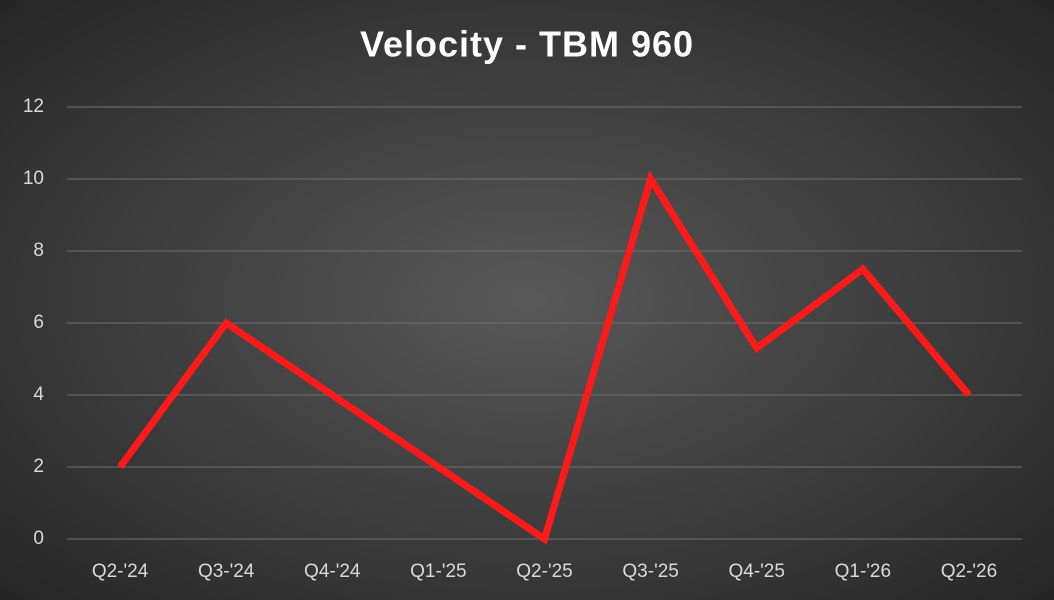 This screenshot has width=1054, height=600. I want to click on y-tick-label: 0, so click(38, 538).